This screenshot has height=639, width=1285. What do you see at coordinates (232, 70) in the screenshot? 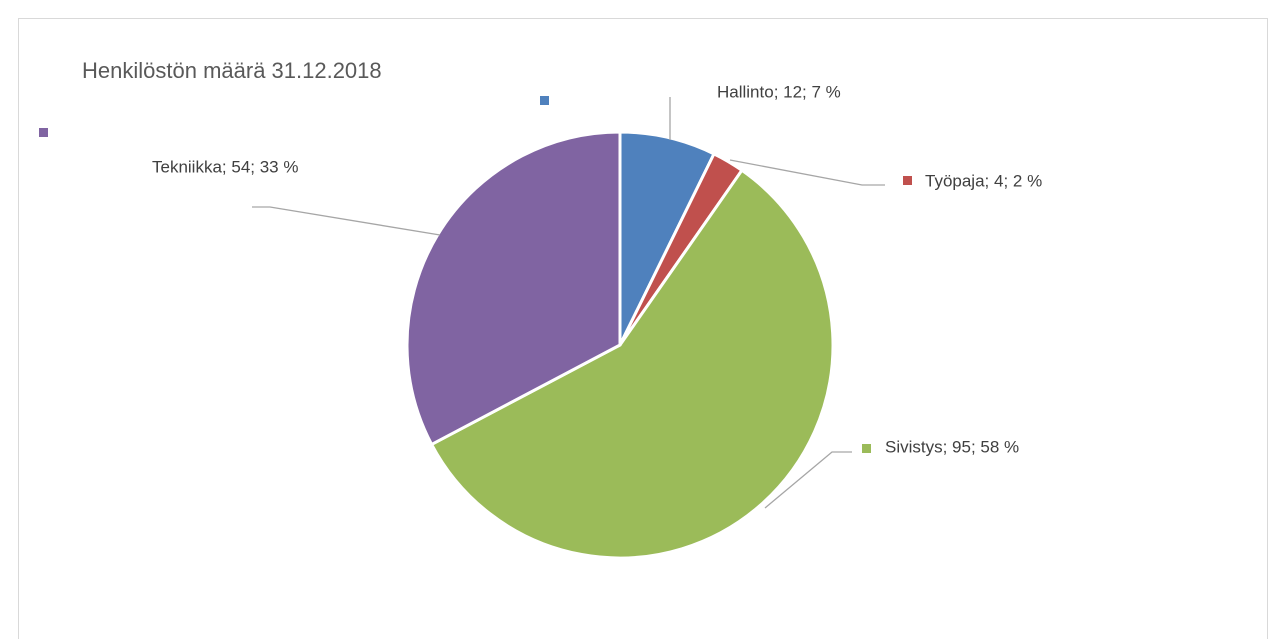
I see `chart-title: Henkilöstön määrä 31.12.2018` at bounding box center [232, 70].